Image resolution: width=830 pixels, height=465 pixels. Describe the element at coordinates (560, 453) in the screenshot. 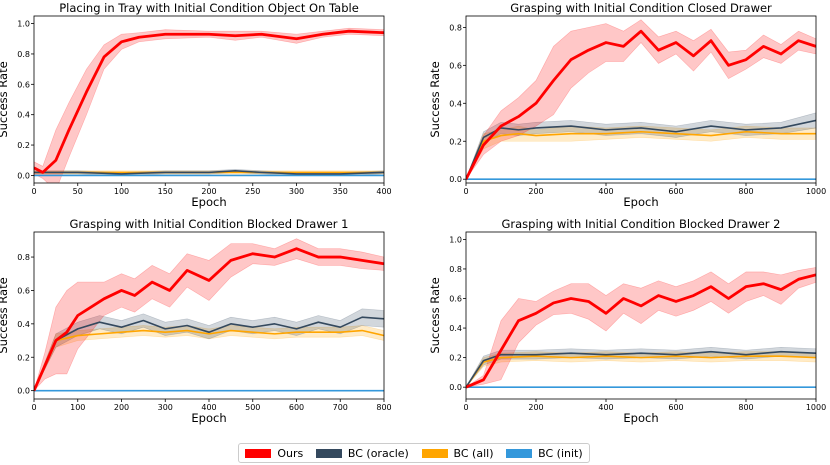

I see `legend-label-bc-init: BC (init)` at that location.